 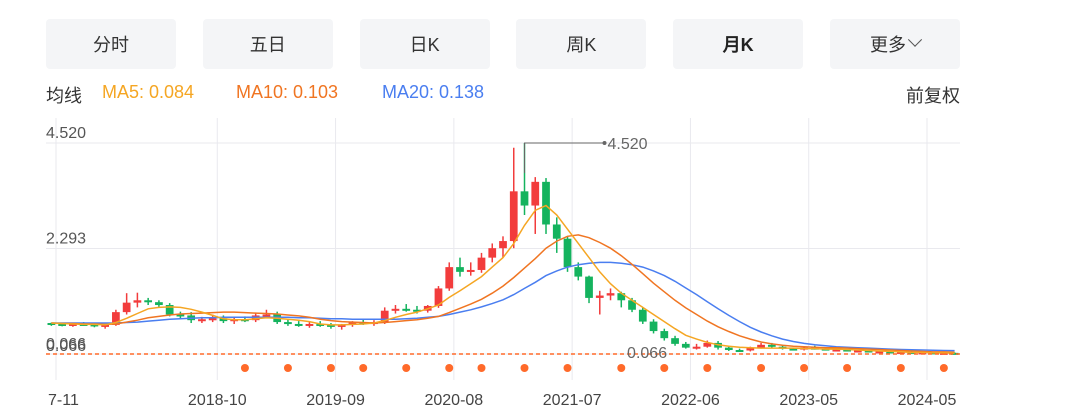 What do you see at coordinates (572, 400) in the screenshot?
I see `x-tick-label: 2021-07` at bounding box center [572, 400].